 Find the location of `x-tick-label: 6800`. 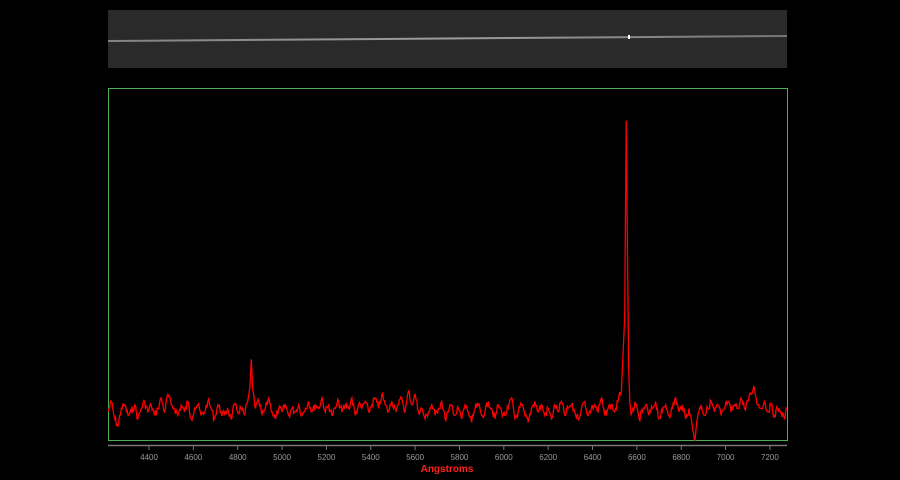

x-tick-label: 6800 is located at coordinates (681, 457).